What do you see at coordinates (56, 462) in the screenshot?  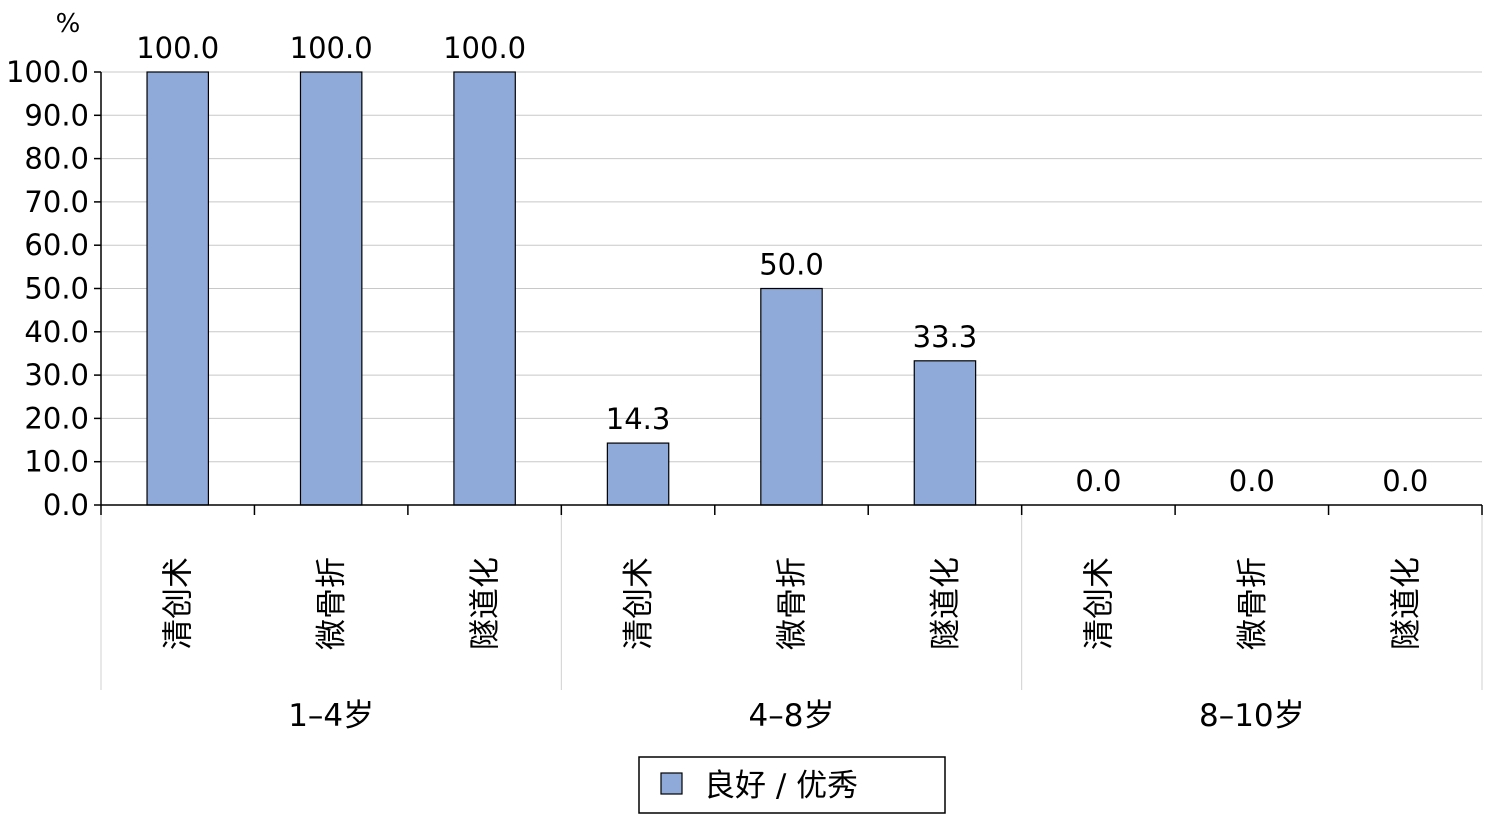 I see `y-tick-label: 10.0` at bounding box center [56, 462].